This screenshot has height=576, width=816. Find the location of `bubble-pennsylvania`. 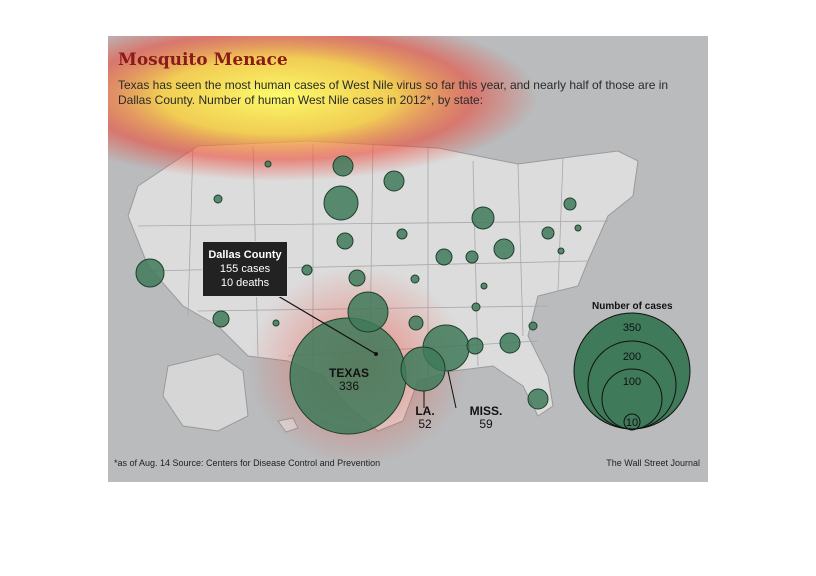

bubble-pennsylvania is located at coordinates (548, 233).